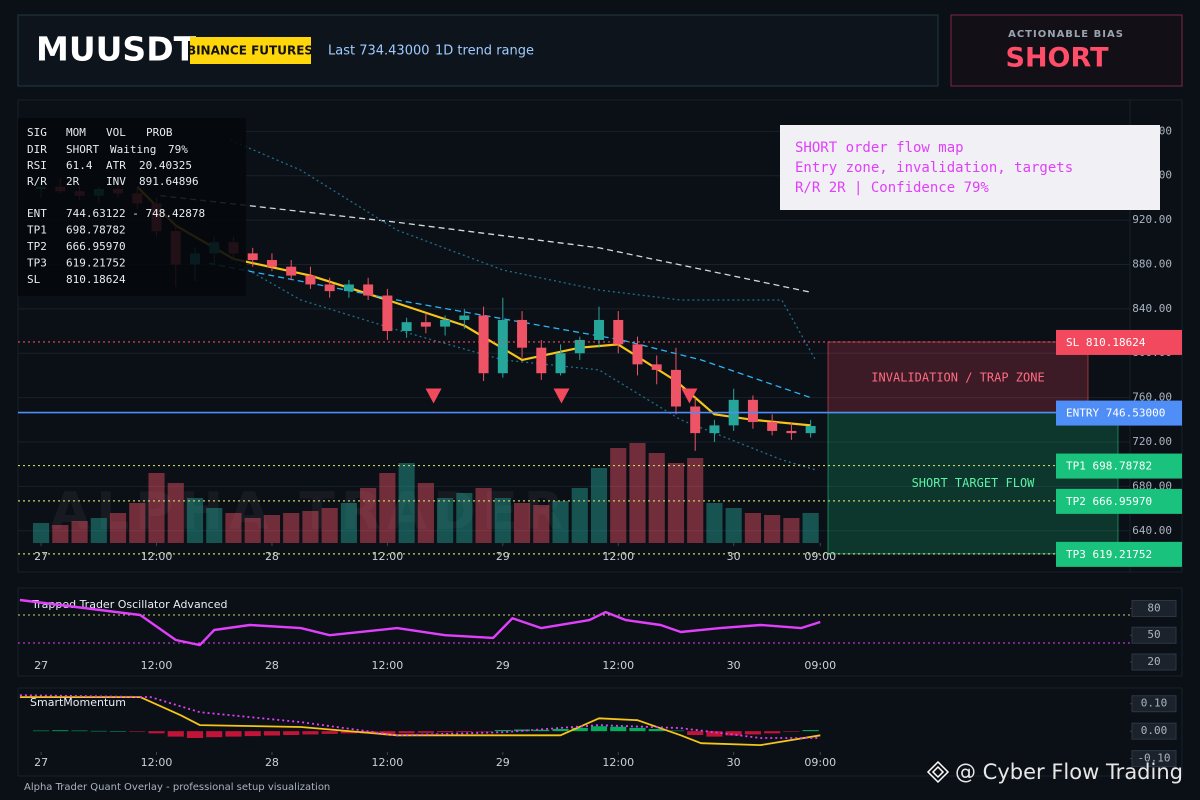  Describe the element at coordinates (41, 556) in the screenshot. I see `x-tick-label: 27` at that location.